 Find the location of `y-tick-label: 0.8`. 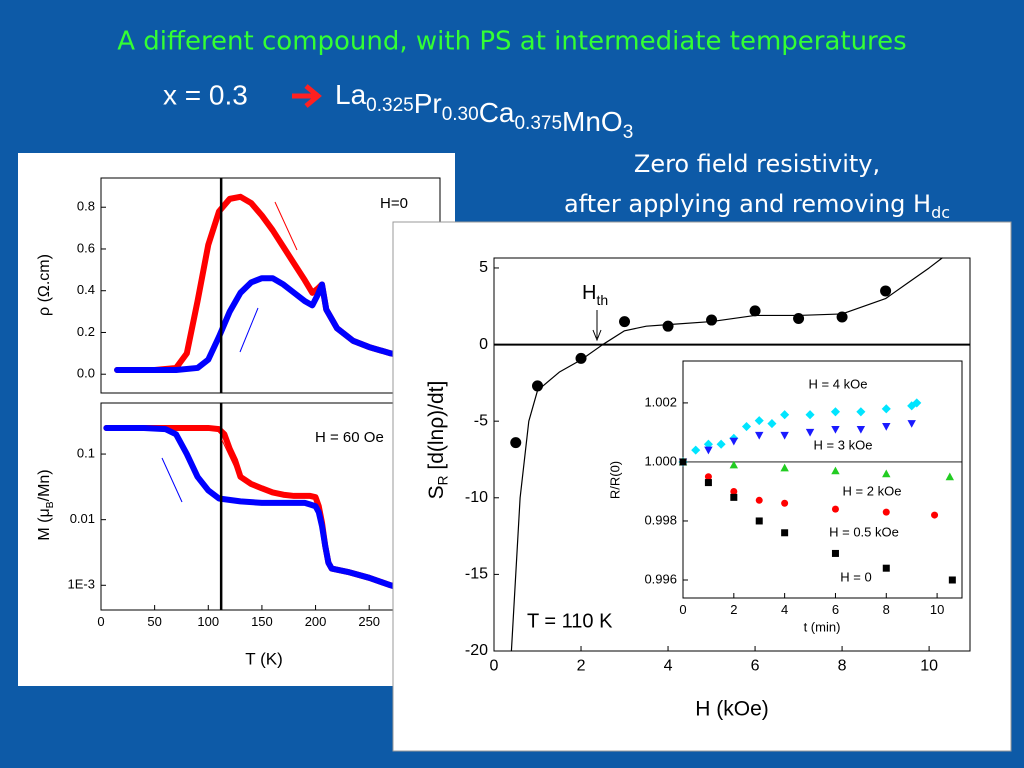

y-tick-label: 0.8 is located at coordinates (86, 206).